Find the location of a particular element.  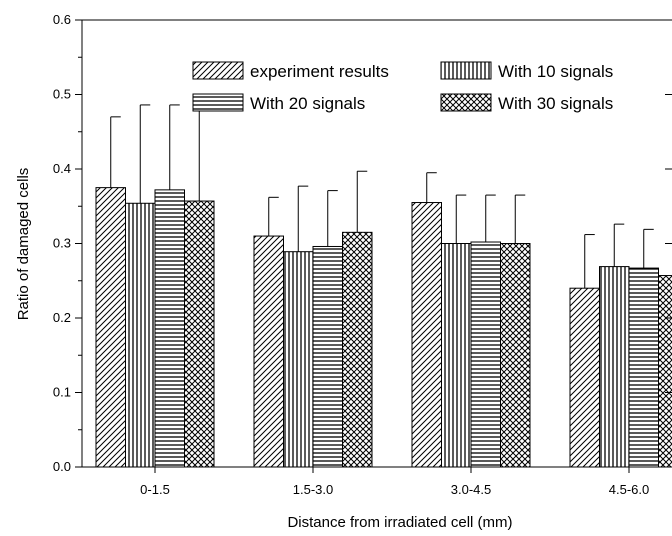

y-tick-label: 0.0 is located at coordinates (62, 466).